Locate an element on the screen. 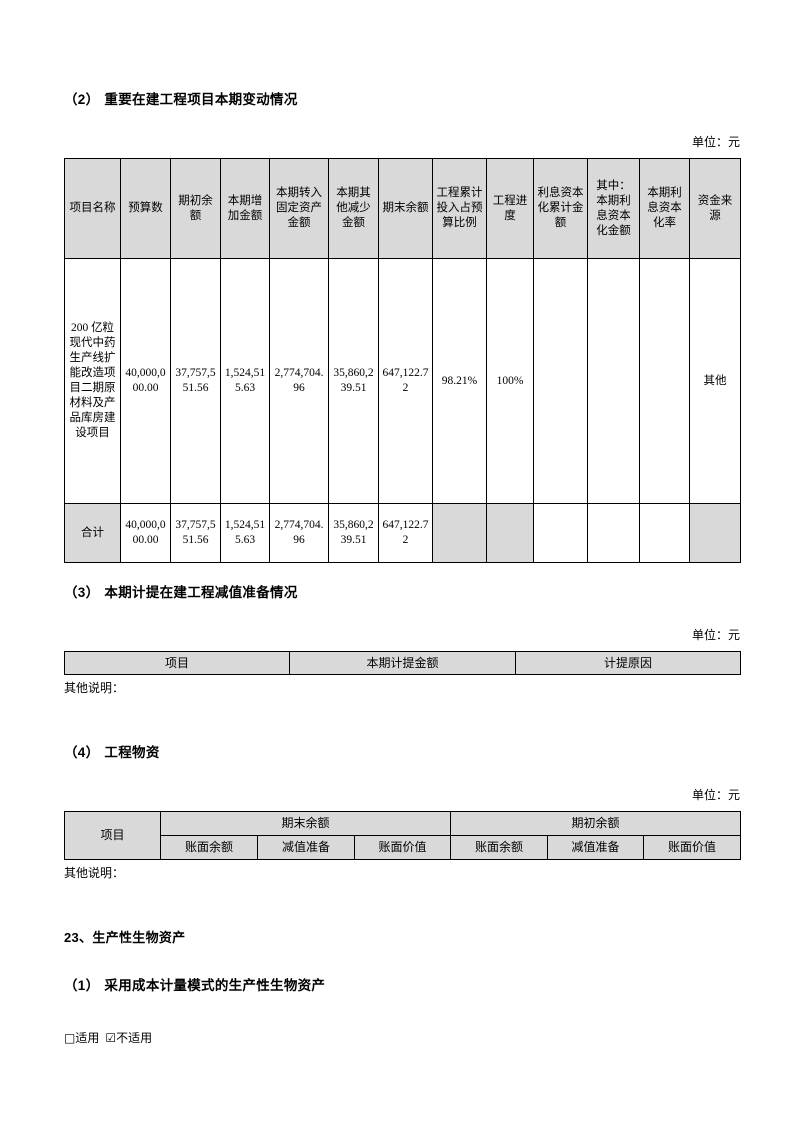  cip-total-investment-ratio is located at coordinates (459, 533).